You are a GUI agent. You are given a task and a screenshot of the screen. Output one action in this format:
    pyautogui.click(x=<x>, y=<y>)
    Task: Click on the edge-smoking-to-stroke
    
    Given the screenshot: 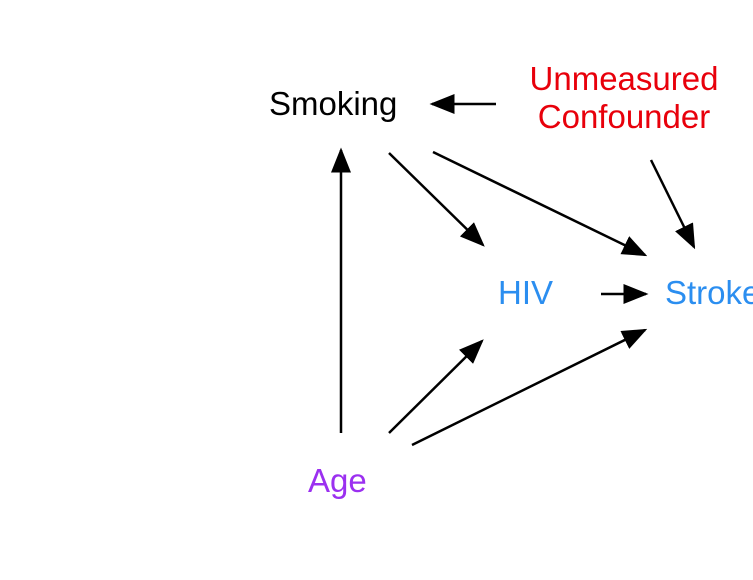 What is the action you would take?
    pyautogui.click(x=540, y=203)
    